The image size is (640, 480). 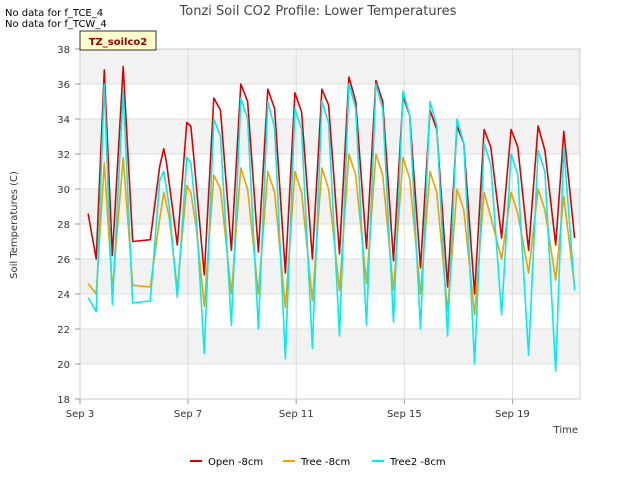 What do you see at coordinates (188, 414) in the screenshot?
I see `x-tick-label: Sep 7` at bounding box center [188, 414].